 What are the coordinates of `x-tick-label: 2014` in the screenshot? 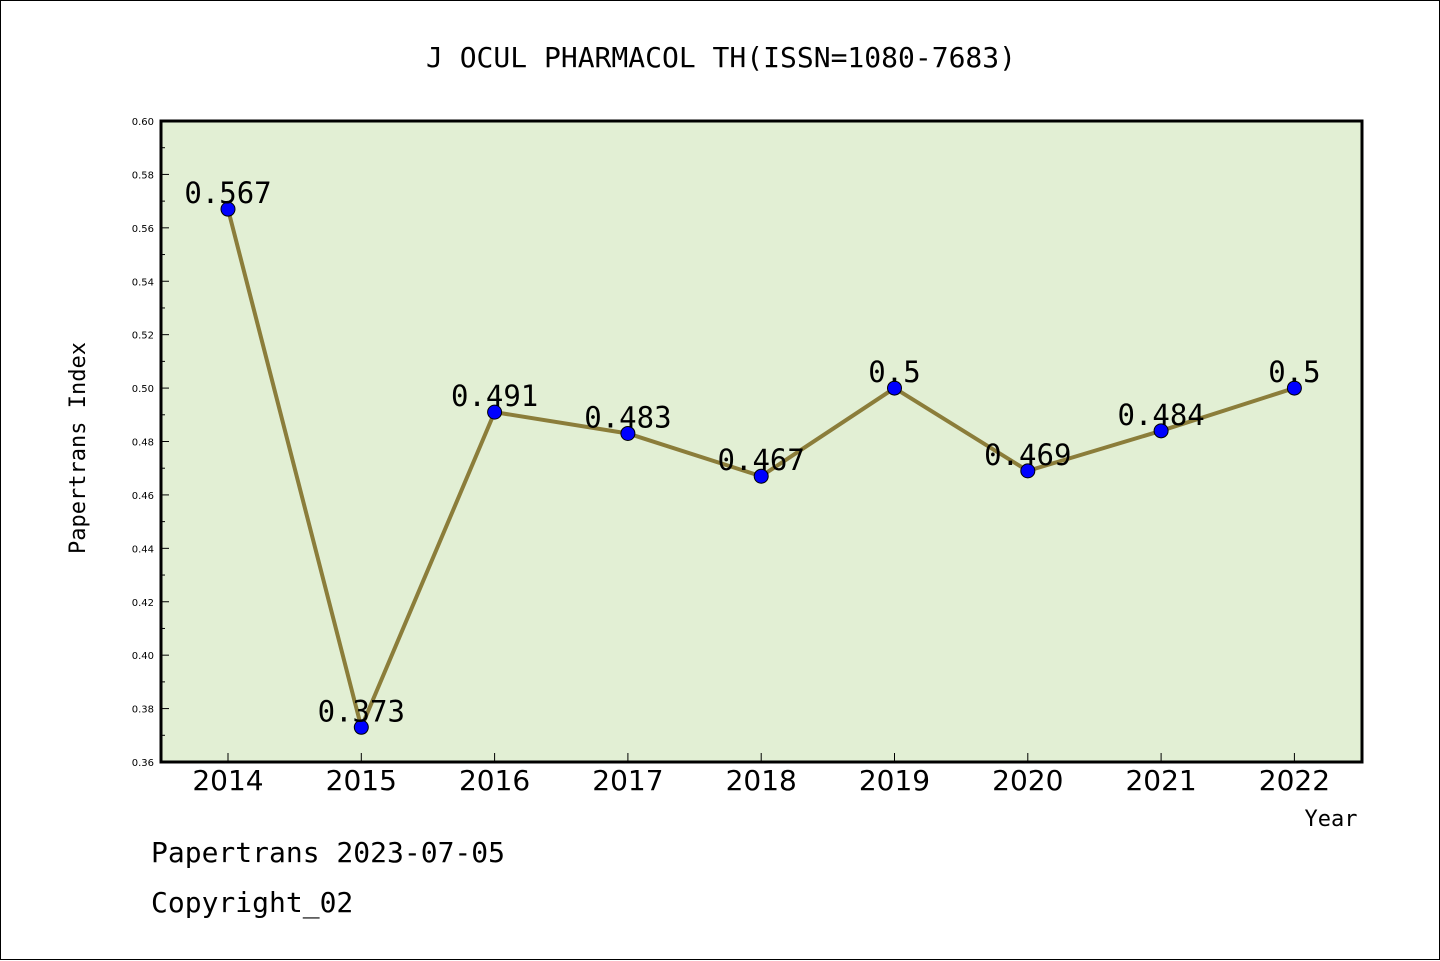 It's located at (227, 780).